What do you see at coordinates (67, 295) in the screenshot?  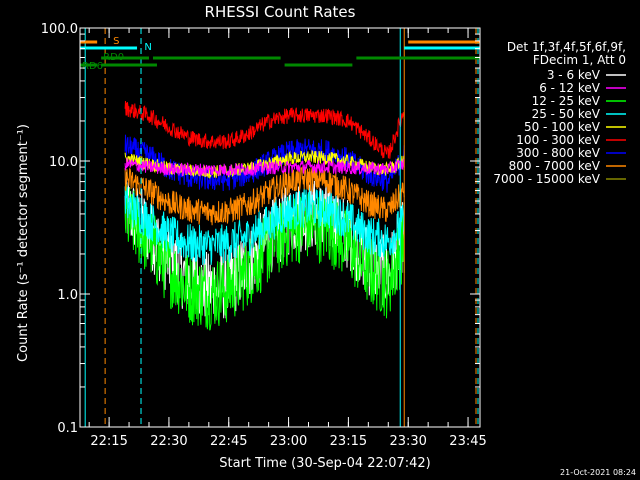 I see `y-tick-label: 1.0` at bounding box center [67, 295].